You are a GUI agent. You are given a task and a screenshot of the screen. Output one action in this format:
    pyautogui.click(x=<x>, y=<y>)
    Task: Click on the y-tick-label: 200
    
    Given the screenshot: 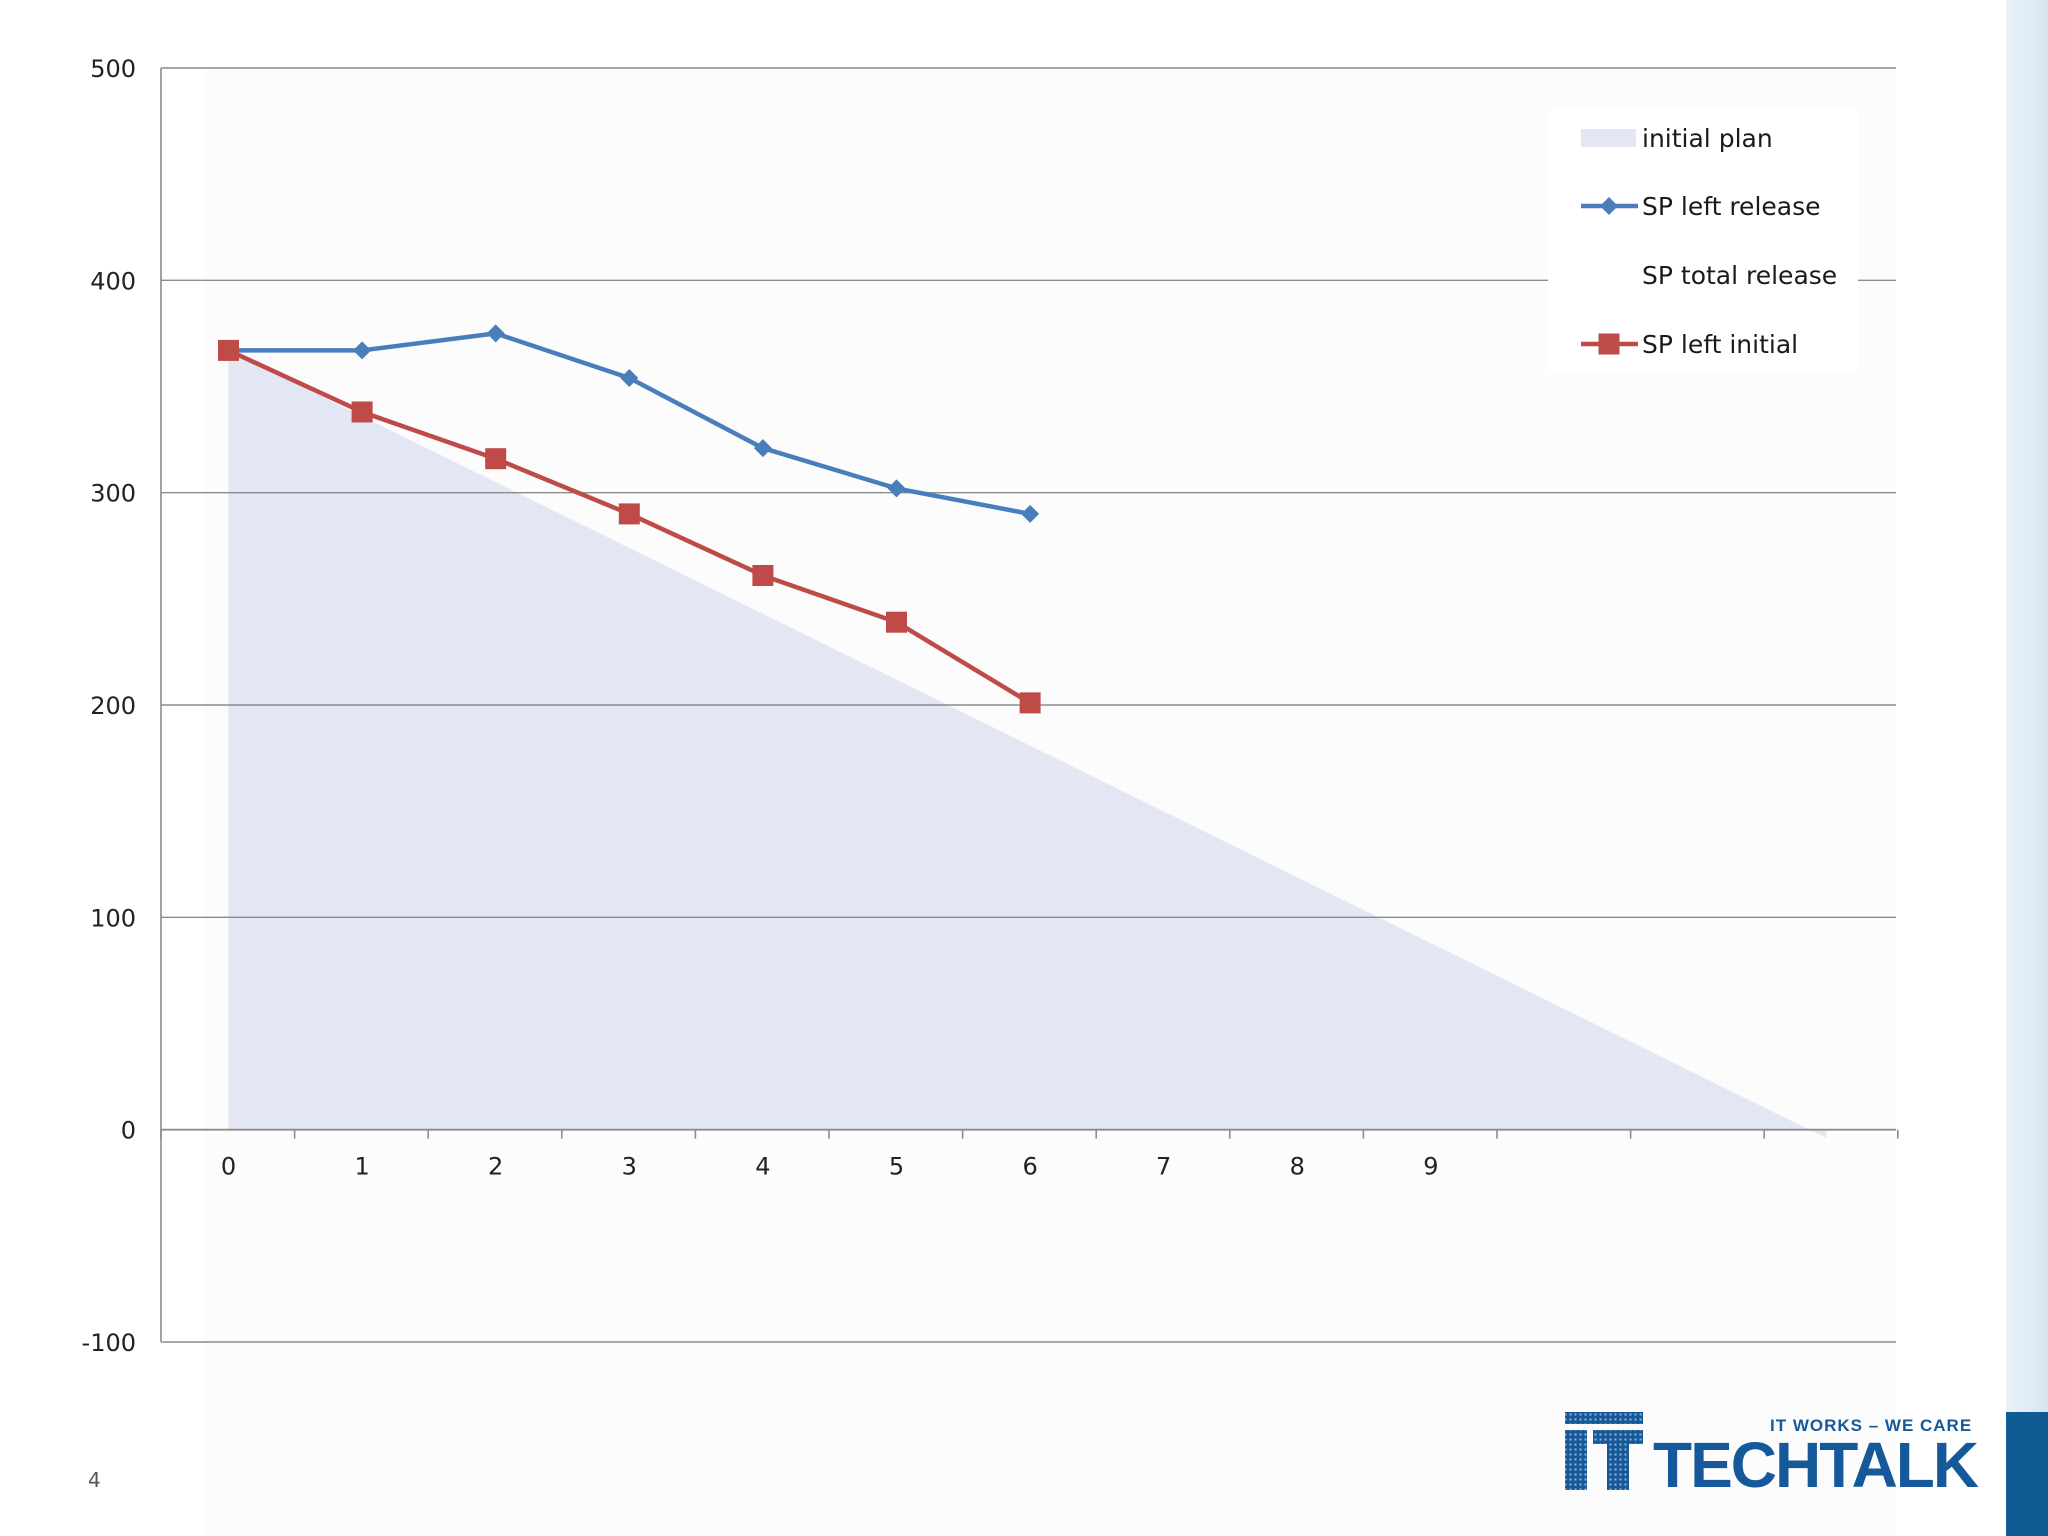 What is the action you would take?
    pyautogui.click(x=113, y=706)
    